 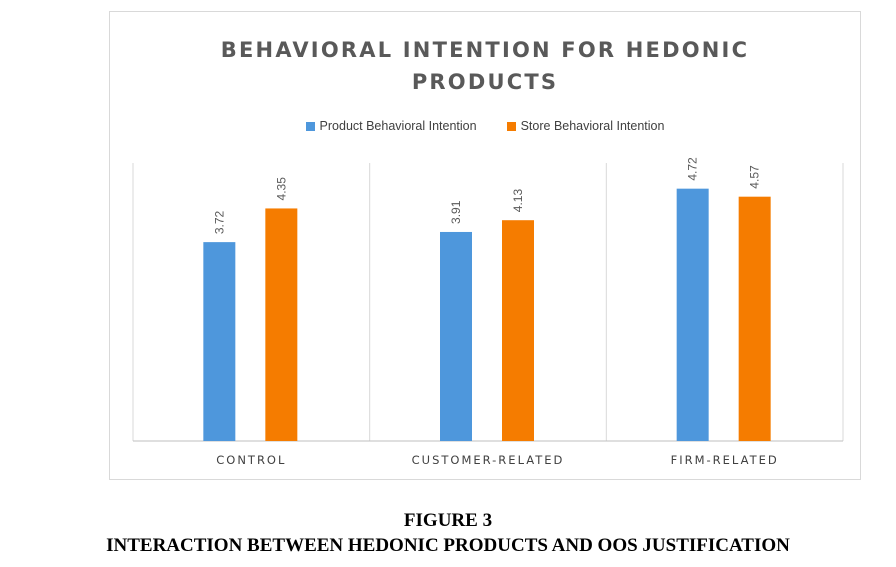 I want to click on legend-label-product: Product Behavioral Intention, so click(x=398, y=126).